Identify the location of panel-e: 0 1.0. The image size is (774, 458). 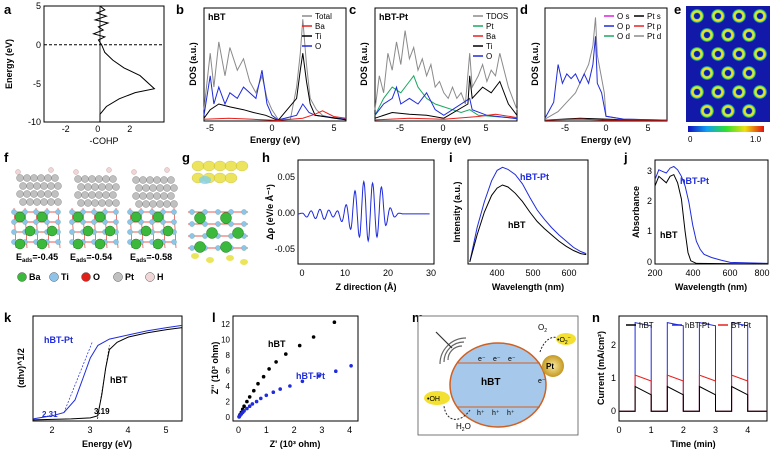
(728, 75).